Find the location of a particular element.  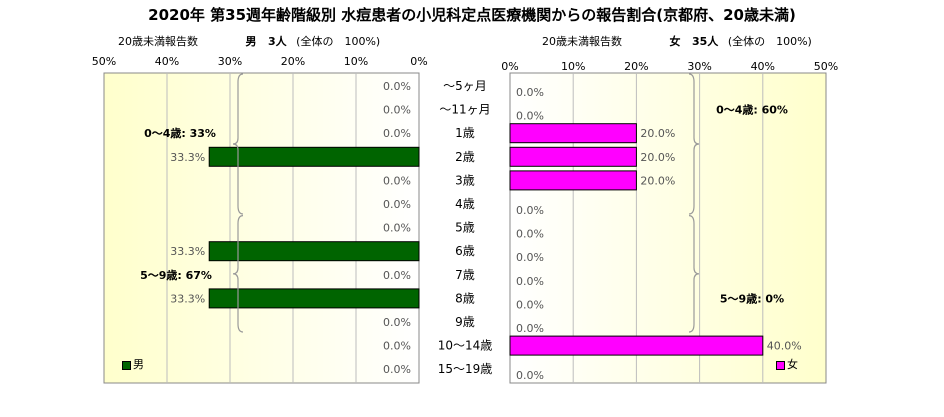

category-label: 9歳 is located at coordinates (465, 322).